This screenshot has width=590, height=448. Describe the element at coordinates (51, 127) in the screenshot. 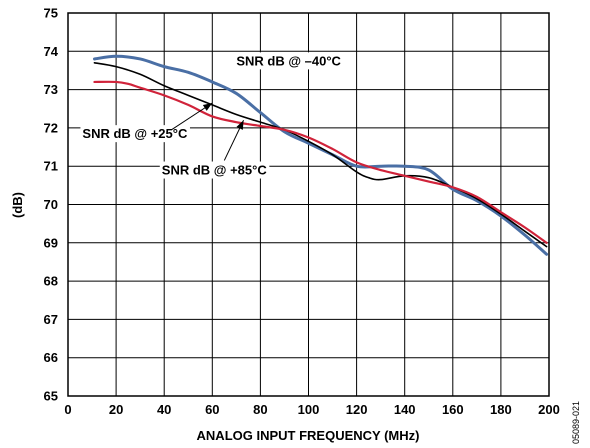

I see `y-tick-label: 72` at that location.